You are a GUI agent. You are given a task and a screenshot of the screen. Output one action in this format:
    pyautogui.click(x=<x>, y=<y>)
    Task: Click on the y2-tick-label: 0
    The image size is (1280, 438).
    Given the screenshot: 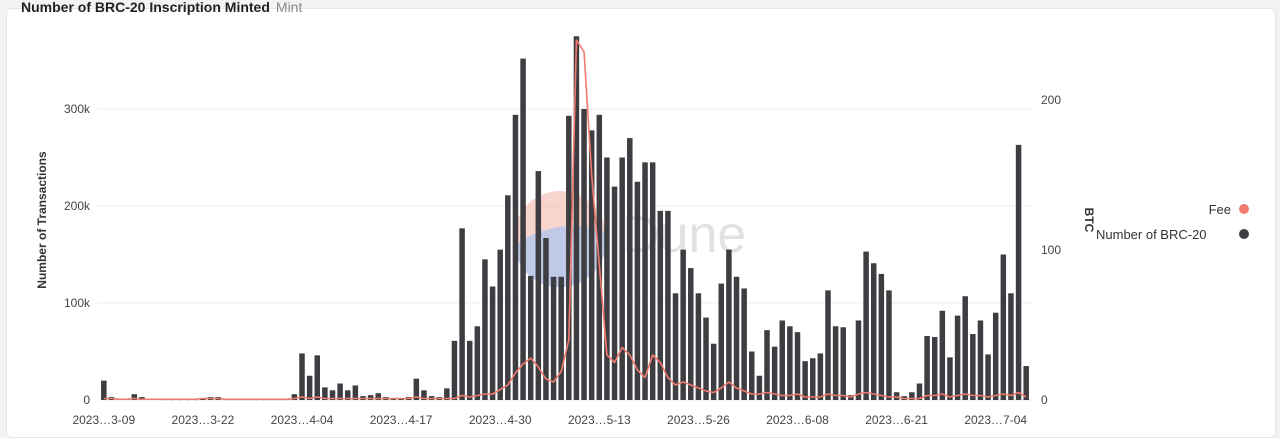 What is the action you would take?
    pyautogui.click(x=1044, y=400)
    